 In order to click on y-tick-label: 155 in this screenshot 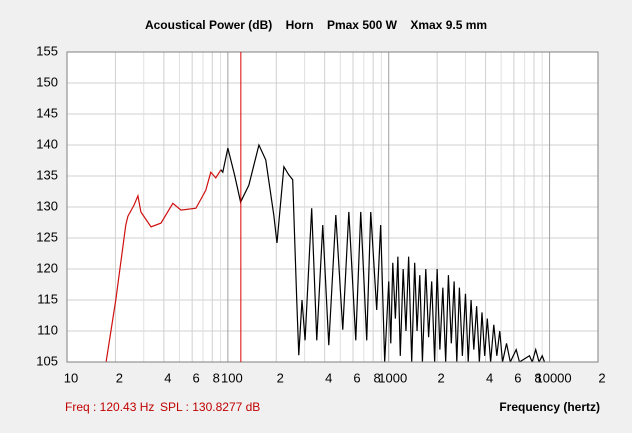, I will do `click(47, 50)`.